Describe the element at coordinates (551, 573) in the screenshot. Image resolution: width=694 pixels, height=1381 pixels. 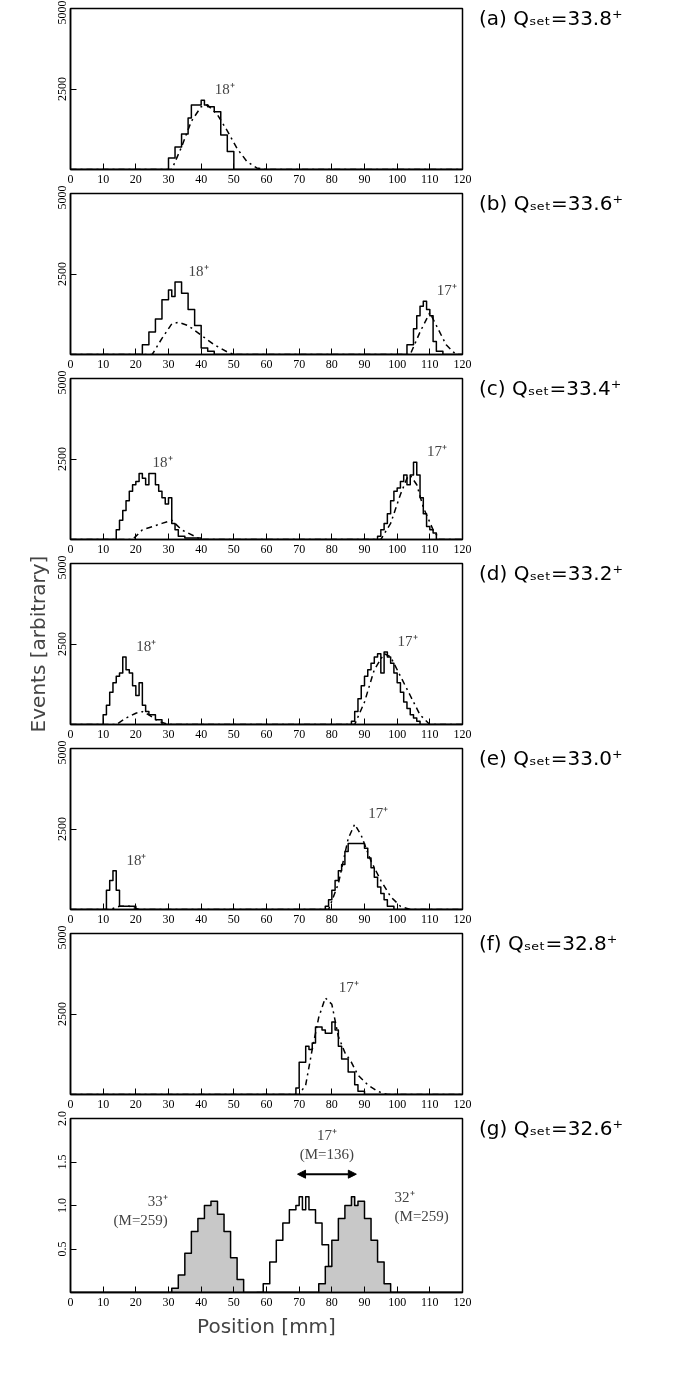
I see `text: (d) Qₛₑₜ=33.2⁺` at that location.